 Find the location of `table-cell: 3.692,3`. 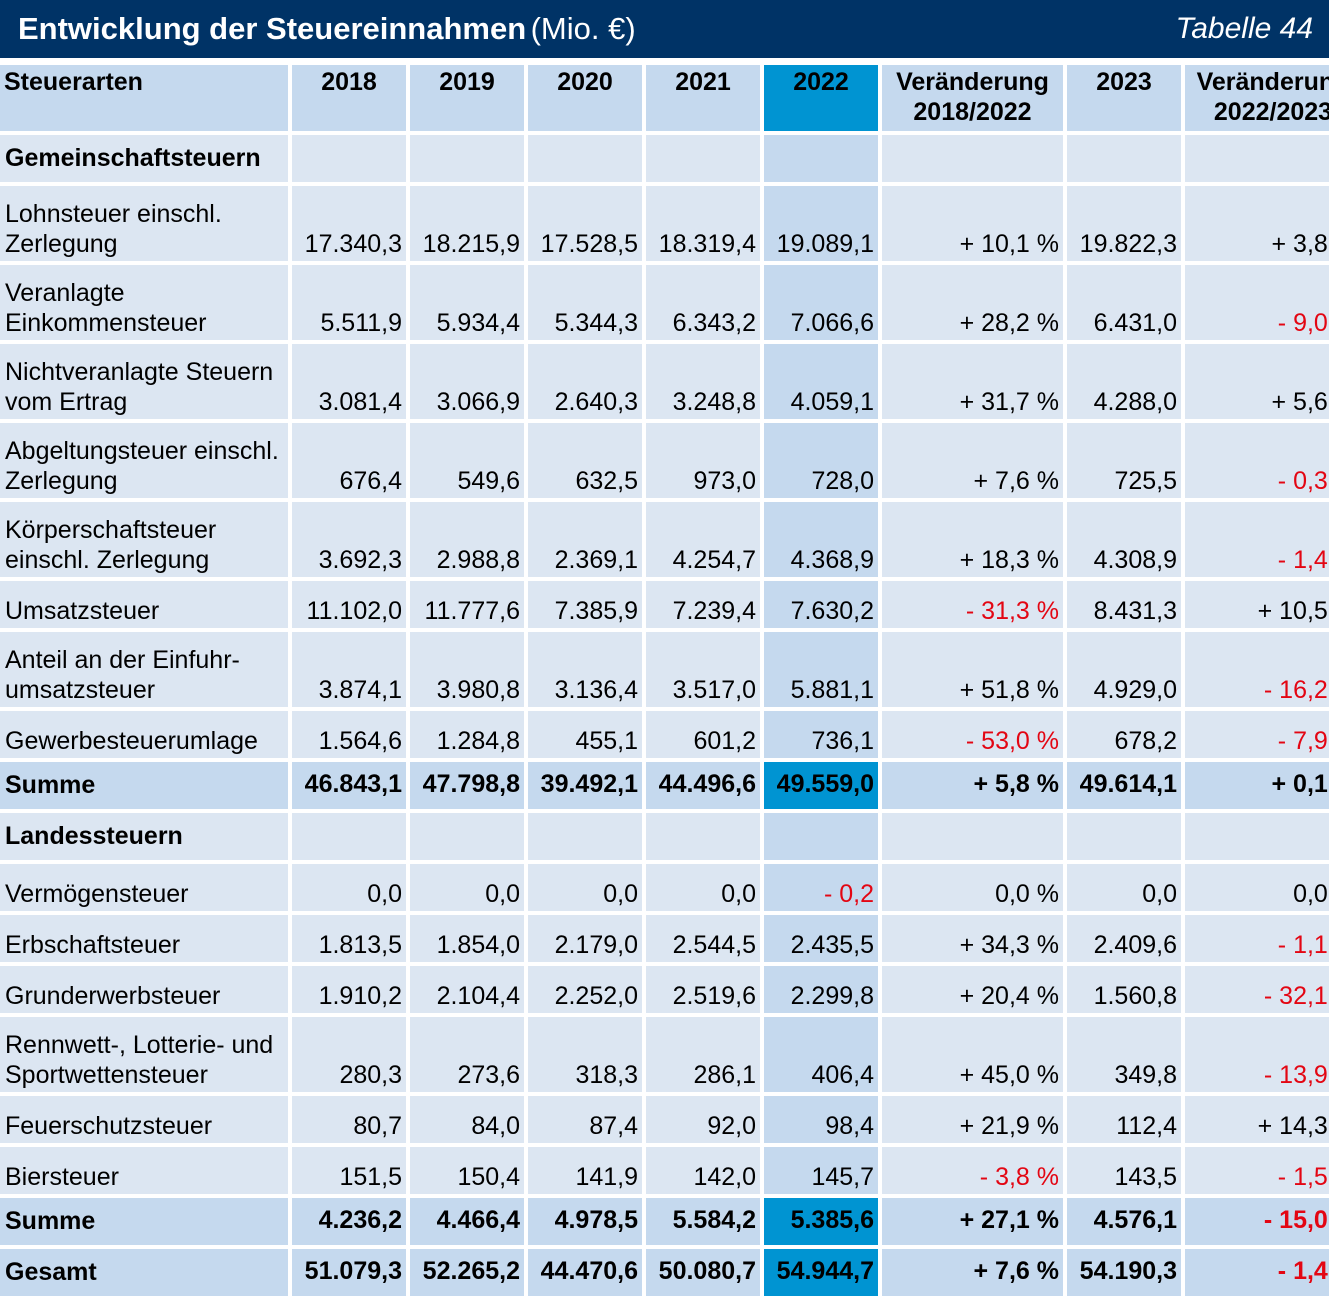

table-cell: 3.692,3 is located at coordinates (349, 539).